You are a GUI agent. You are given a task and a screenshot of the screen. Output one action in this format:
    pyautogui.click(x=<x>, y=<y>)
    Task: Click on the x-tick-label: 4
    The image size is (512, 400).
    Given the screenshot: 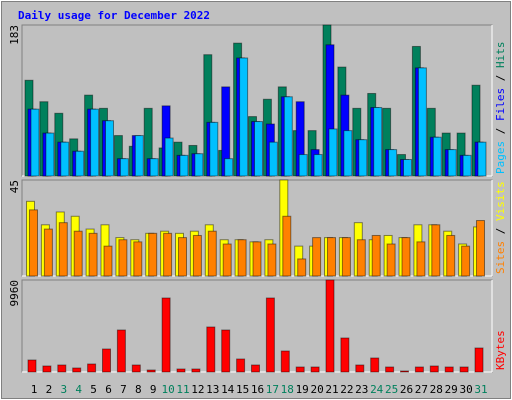 What is the action you would take?
    pyautogui.click(x=78, y=389)
    